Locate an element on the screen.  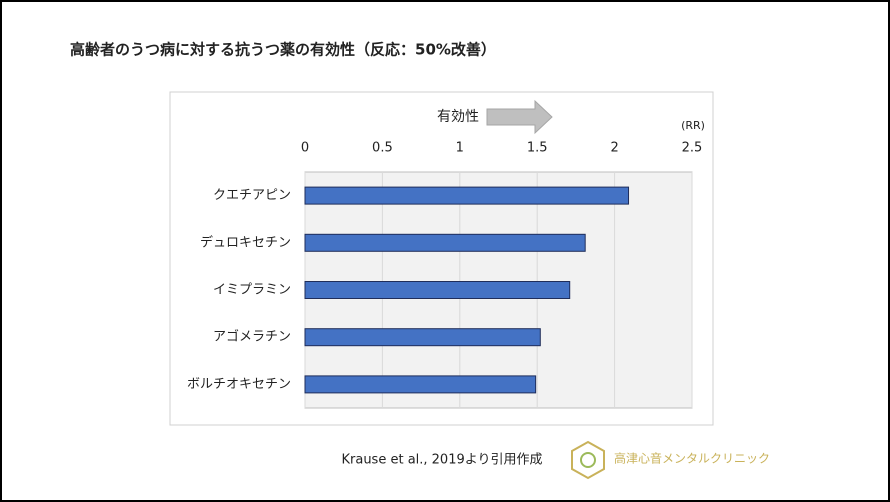
annotation: 有効性 is located at coordinates (458, 117).